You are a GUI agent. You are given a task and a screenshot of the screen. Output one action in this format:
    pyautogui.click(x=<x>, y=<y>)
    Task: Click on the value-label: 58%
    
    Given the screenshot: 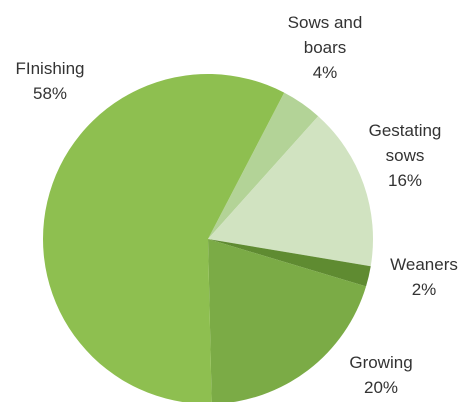 What is the action you would take?
    pyautogui.click(x=50, y=93)
    